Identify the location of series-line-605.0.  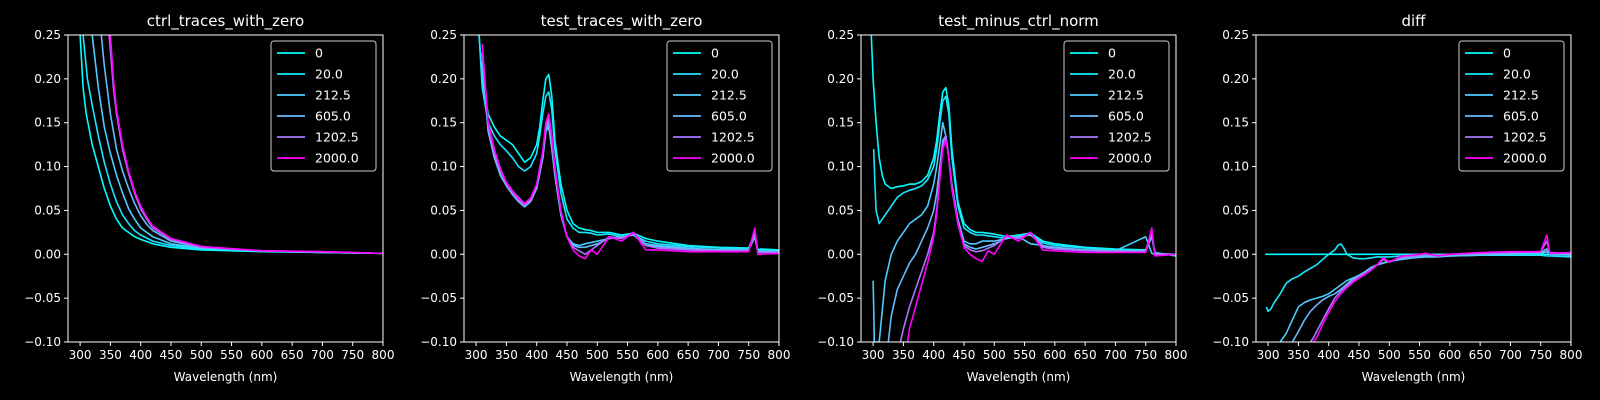
(1431, 295).